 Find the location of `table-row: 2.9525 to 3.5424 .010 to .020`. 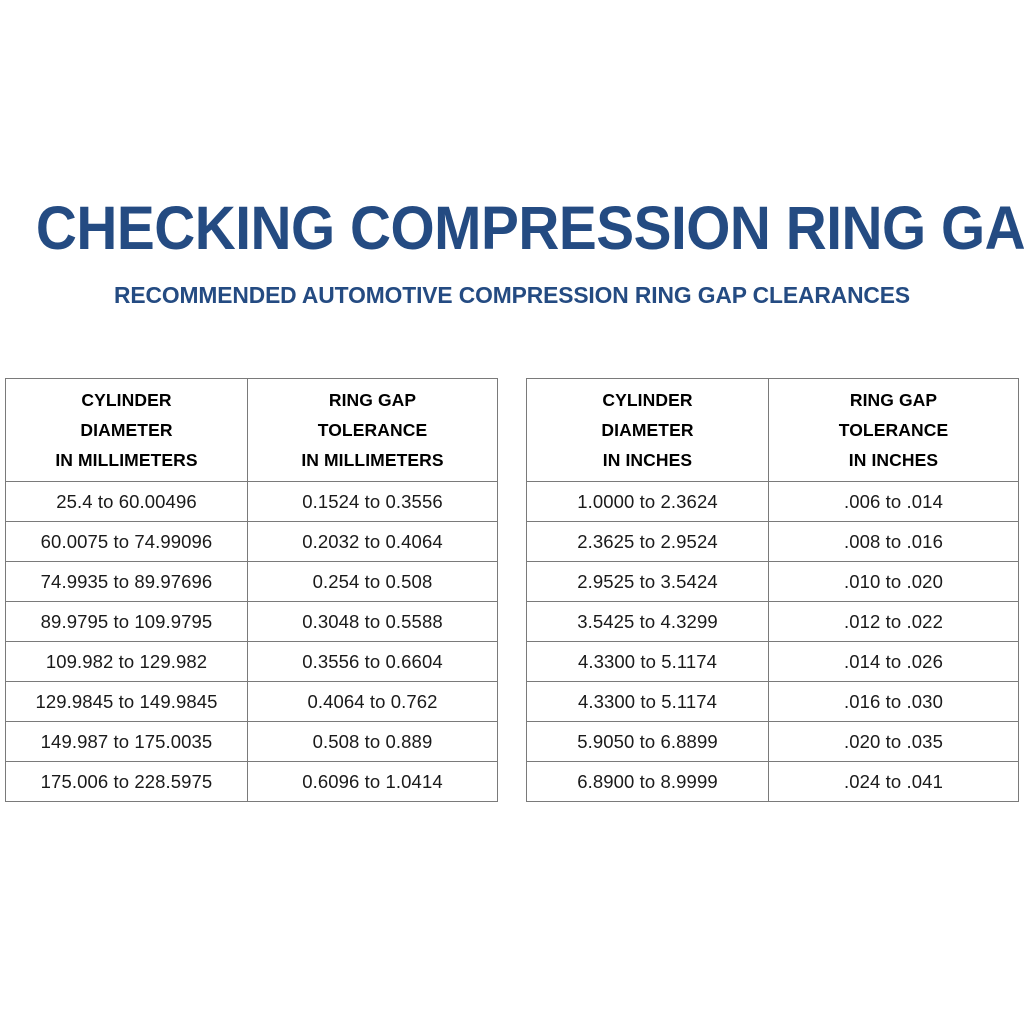

table-row: 2.9525 to 3.5424 .010 to .020 is located at coordinates (772, 581).